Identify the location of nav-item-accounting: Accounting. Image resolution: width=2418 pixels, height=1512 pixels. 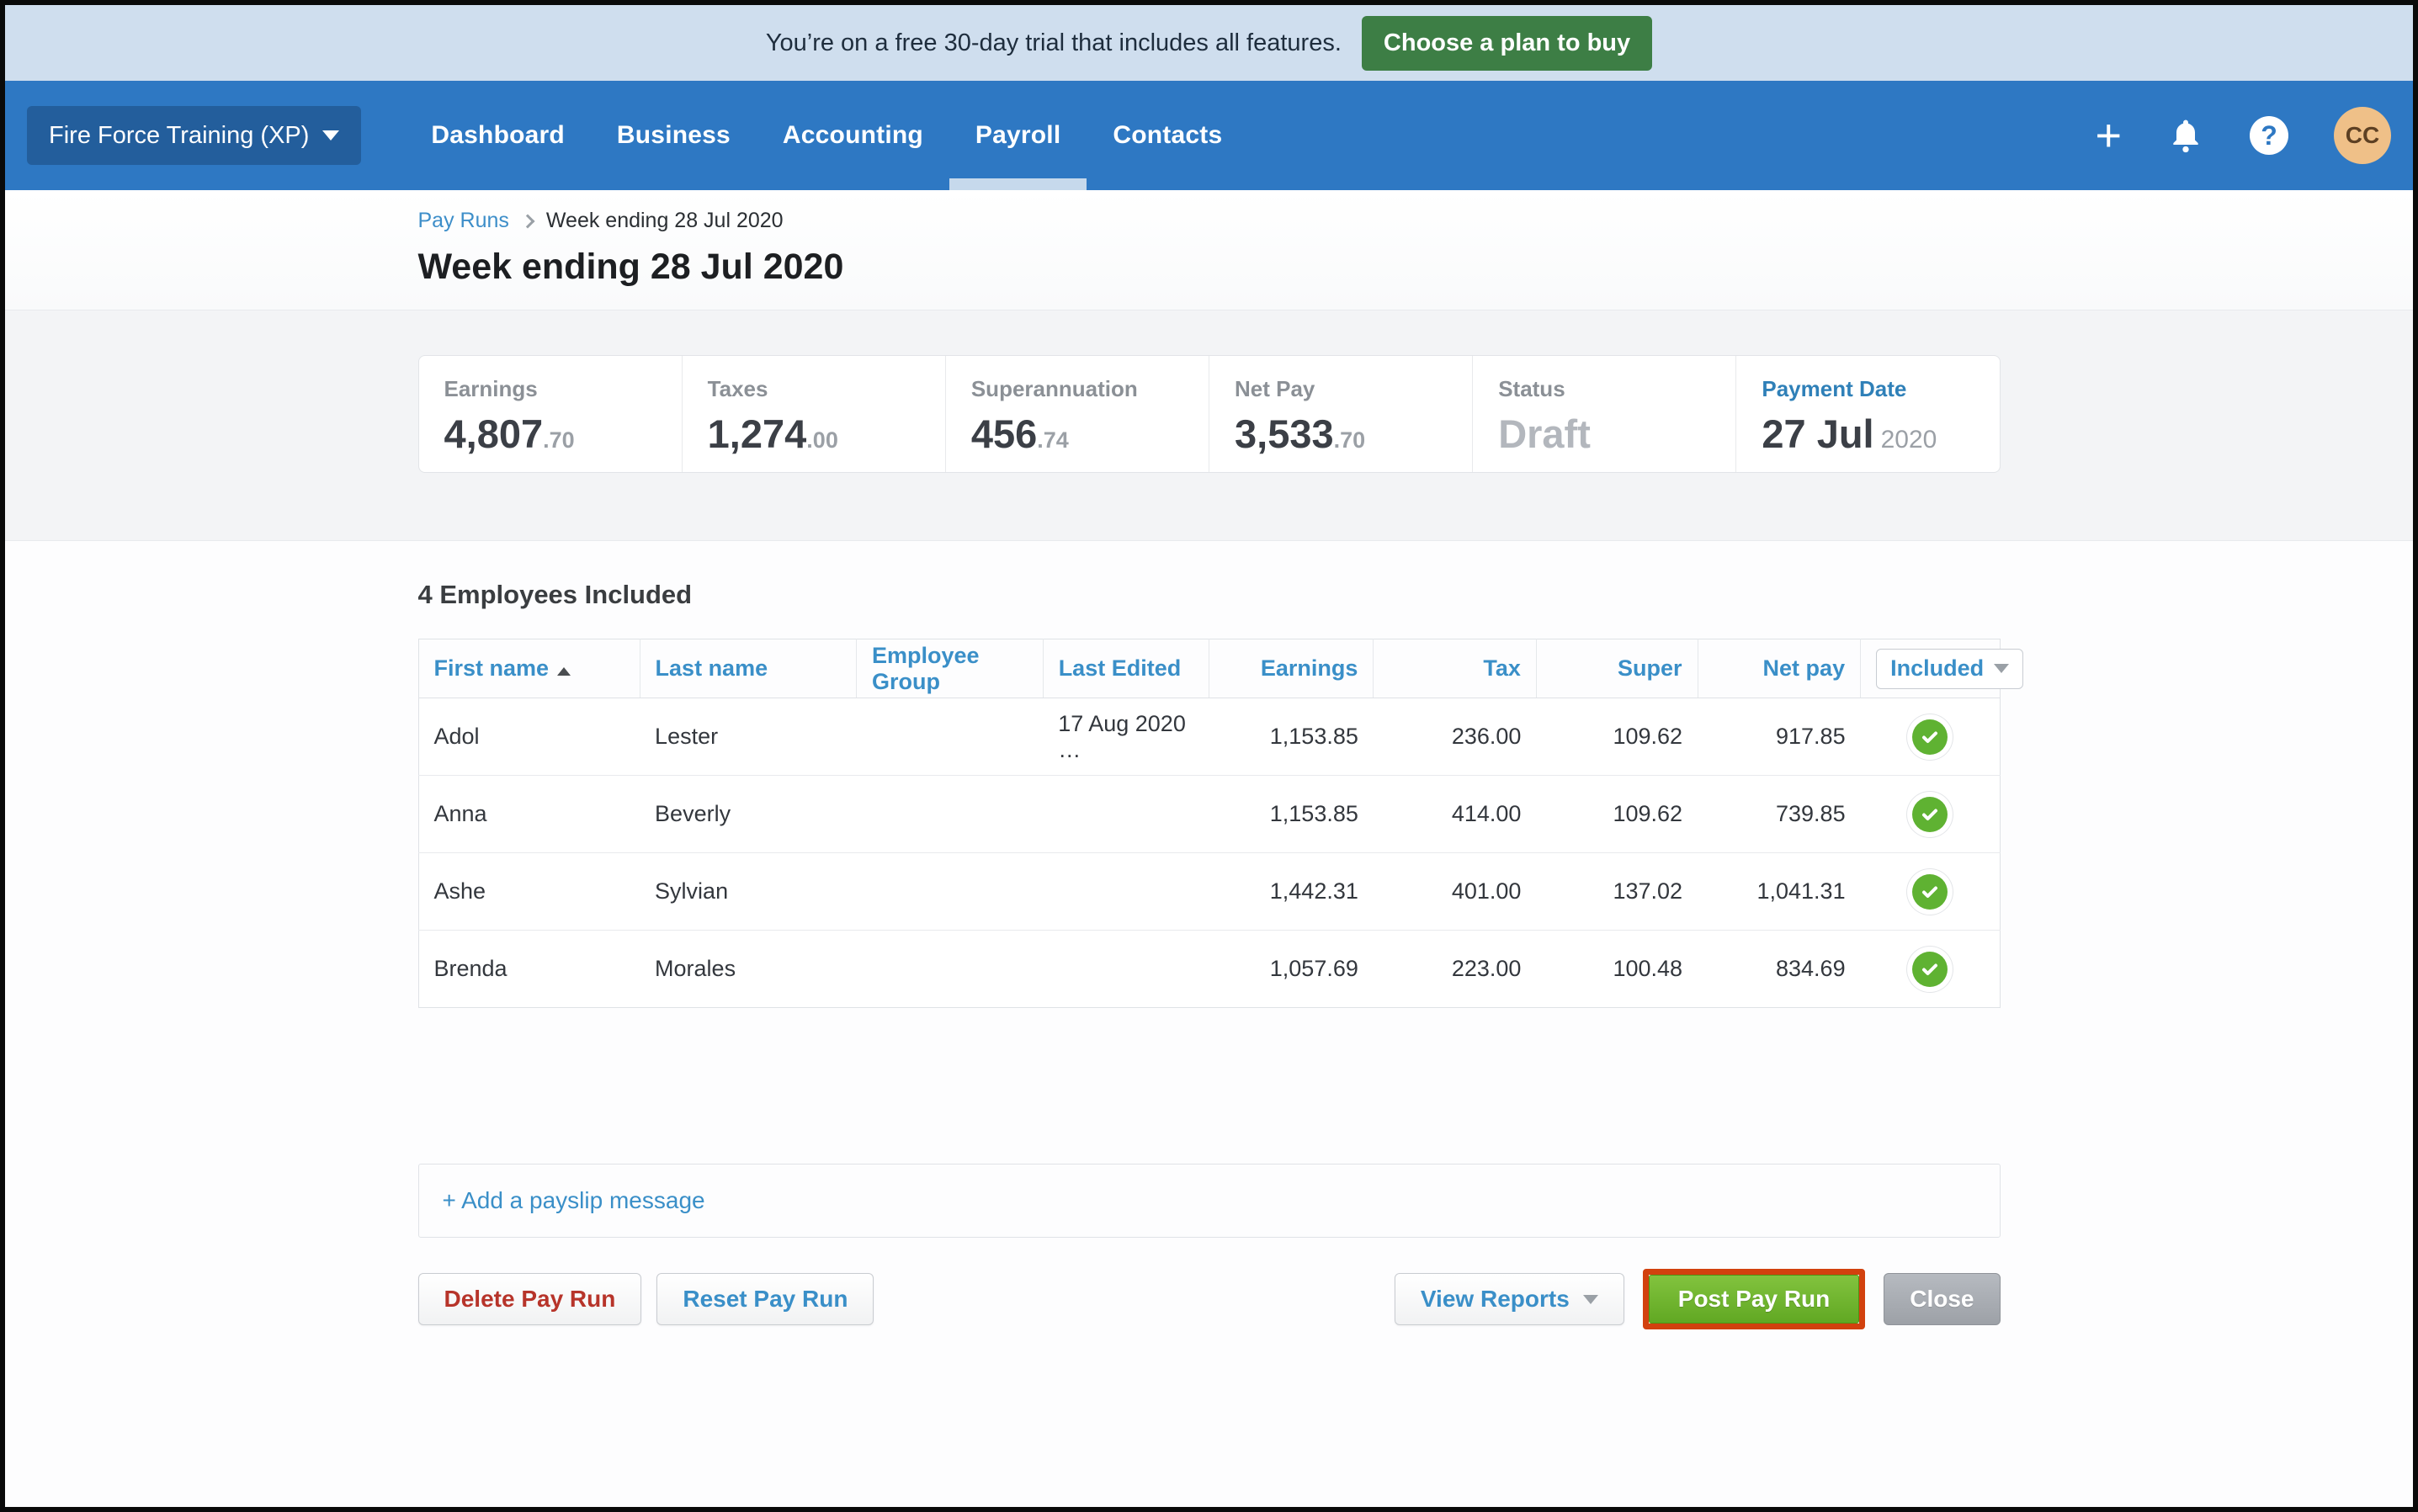
(853, 135).